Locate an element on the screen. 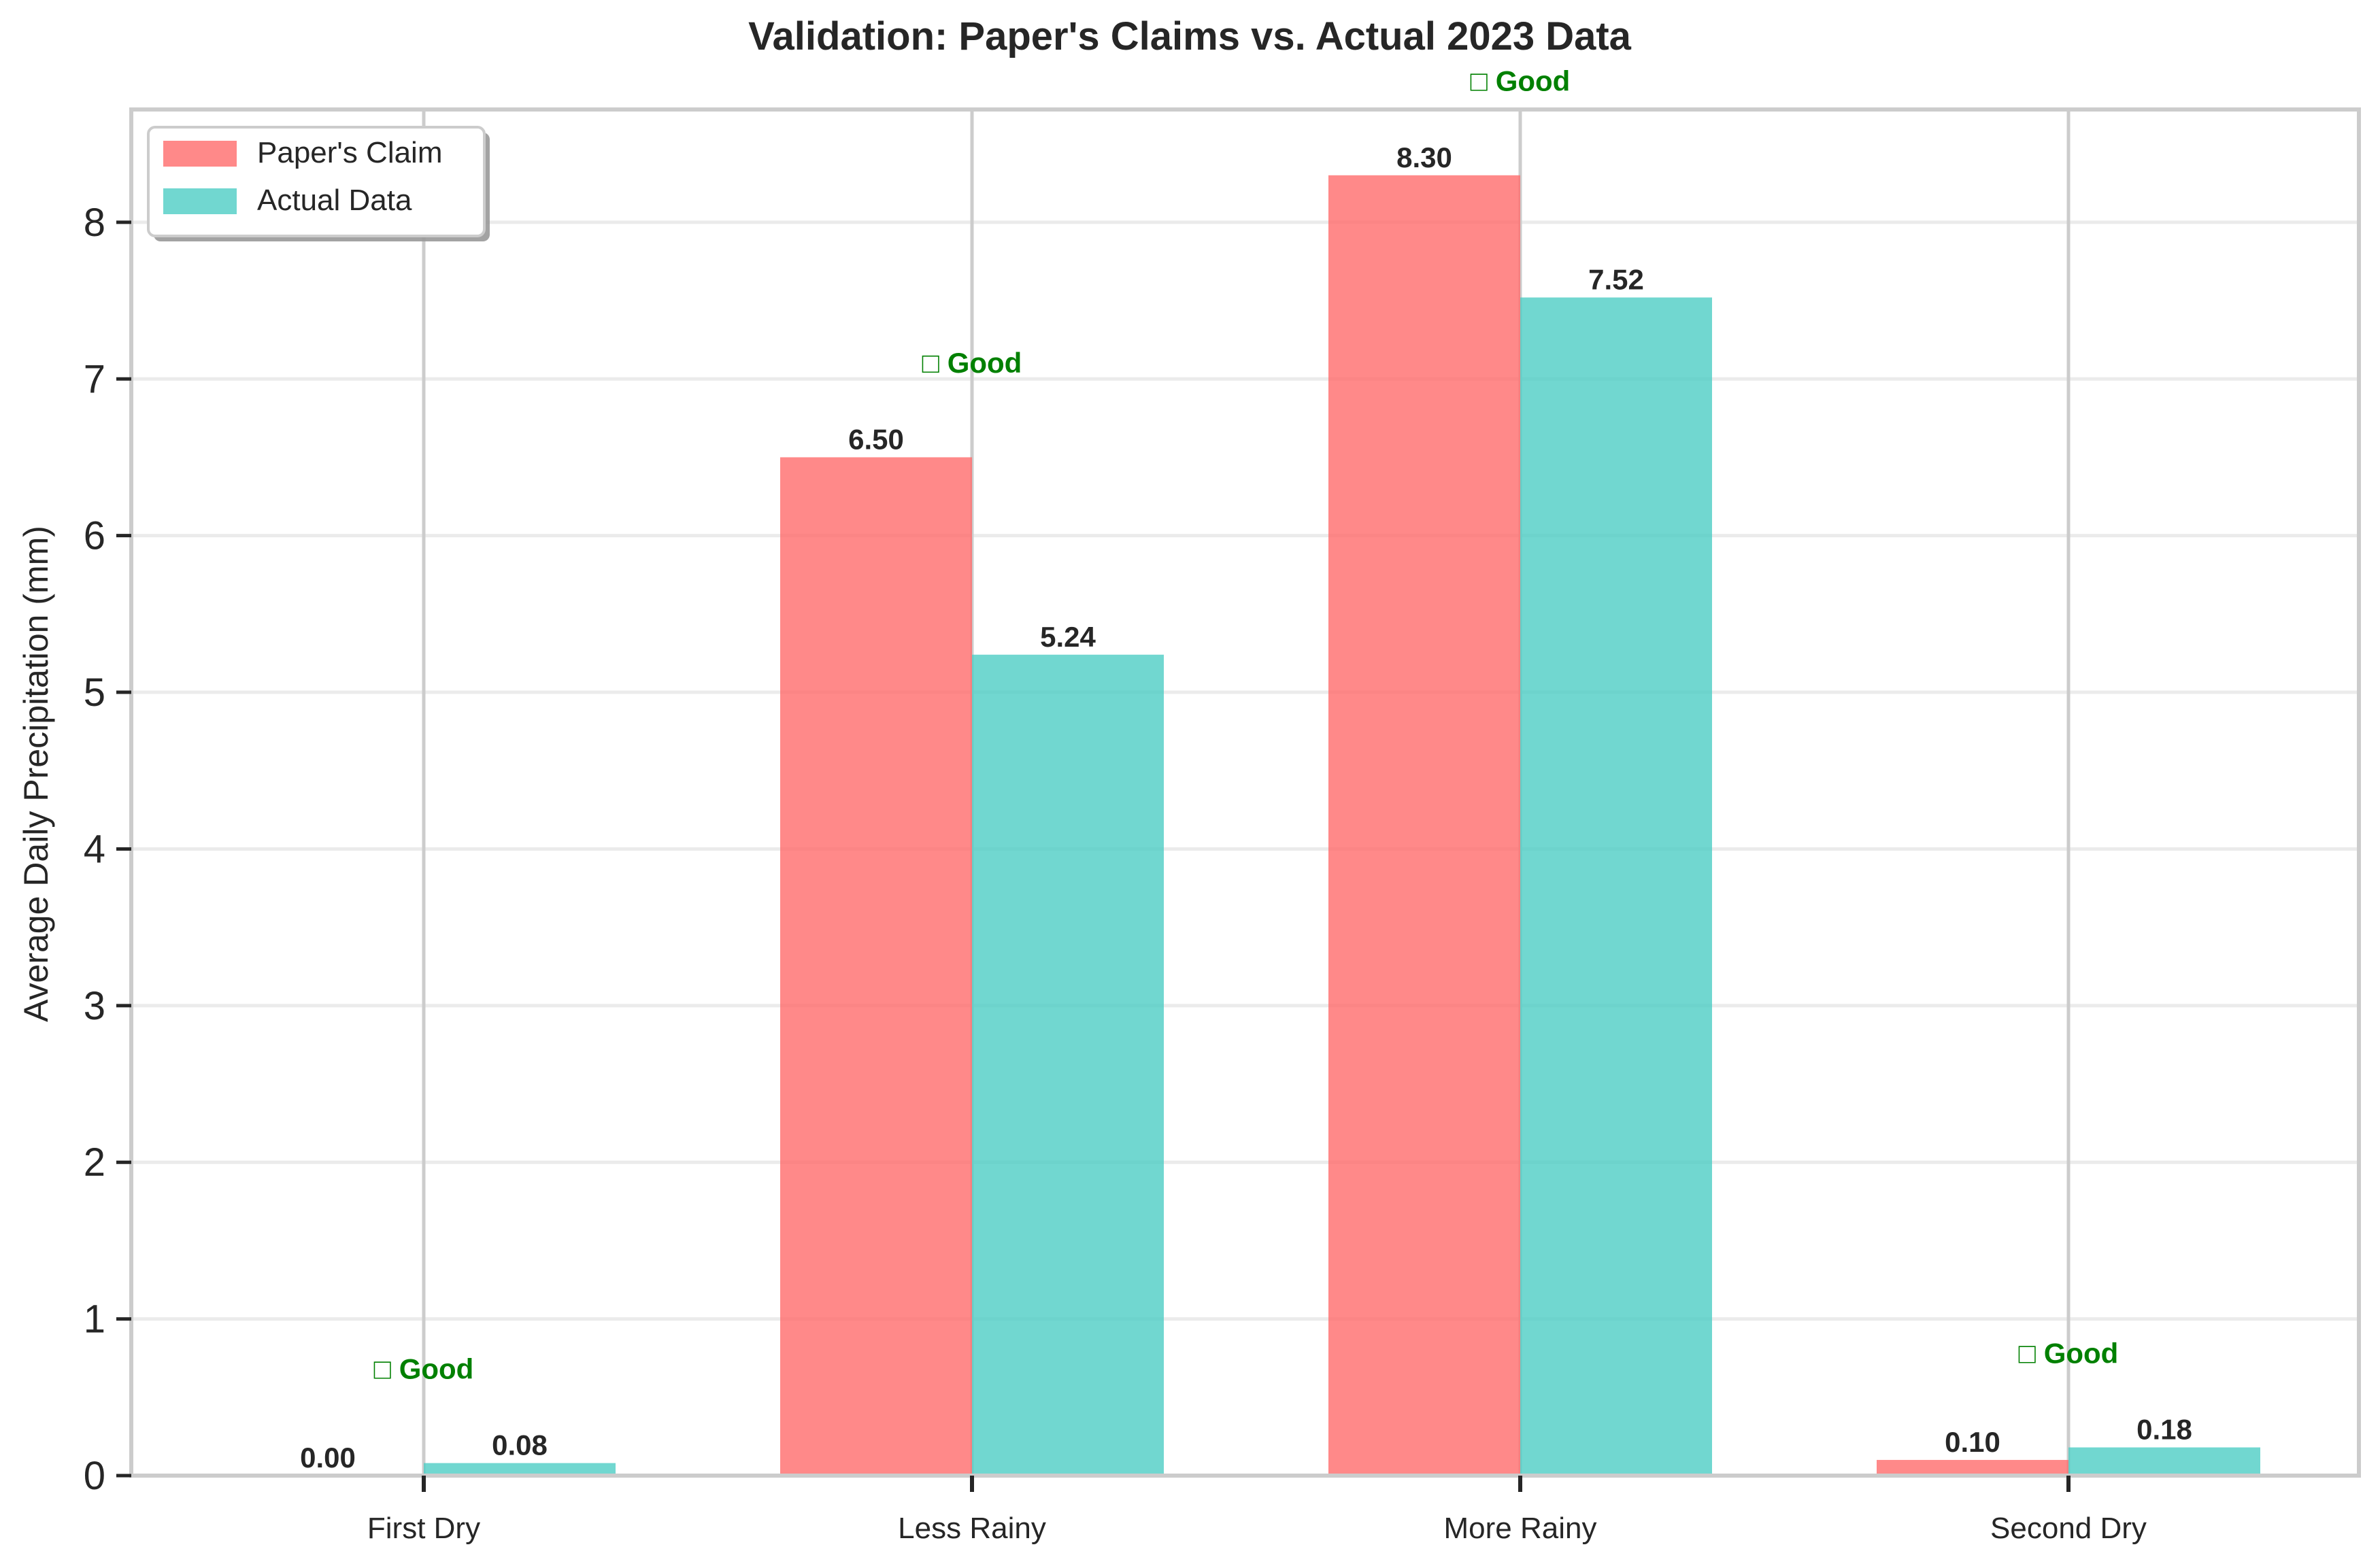 This screenshot has width=2380, height=1564. y-tick-label: 0 is located at coordinates (94, 1476).